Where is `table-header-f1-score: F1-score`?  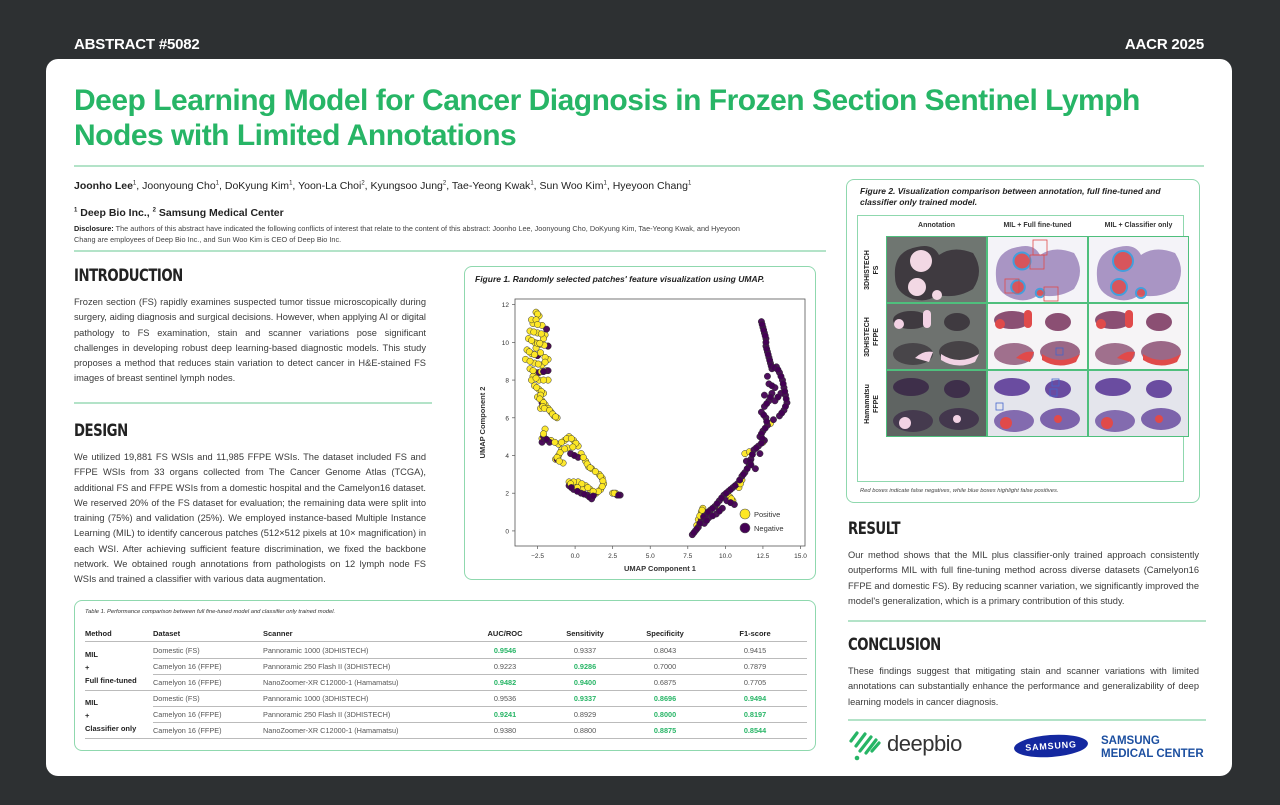
table-header-f1-score: F1-score is located at coordinates (755, 633).